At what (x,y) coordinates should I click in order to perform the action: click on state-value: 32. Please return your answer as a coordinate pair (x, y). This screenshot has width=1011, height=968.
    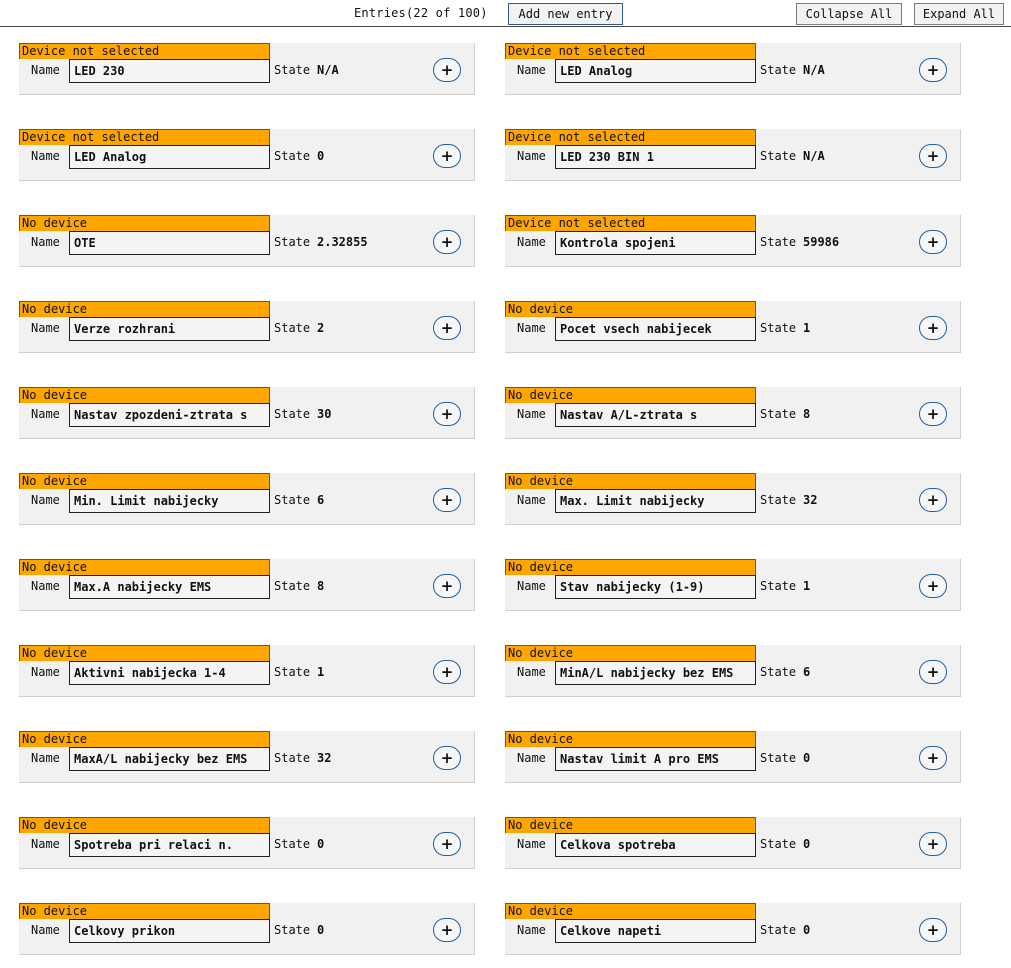
    Looking at the image, I should click on (324, 758).